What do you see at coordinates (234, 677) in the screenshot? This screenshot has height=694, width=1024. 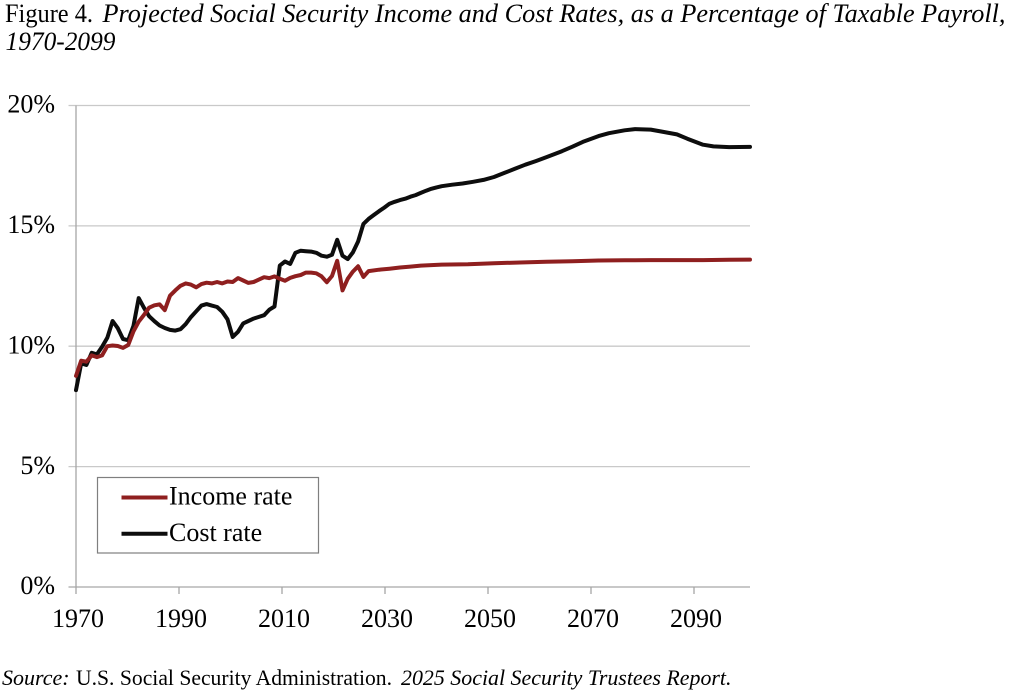 I see `svg-text:U.S. Social Security Administr: U.S. Social Security Administration.` at bounding box center [234, 677].